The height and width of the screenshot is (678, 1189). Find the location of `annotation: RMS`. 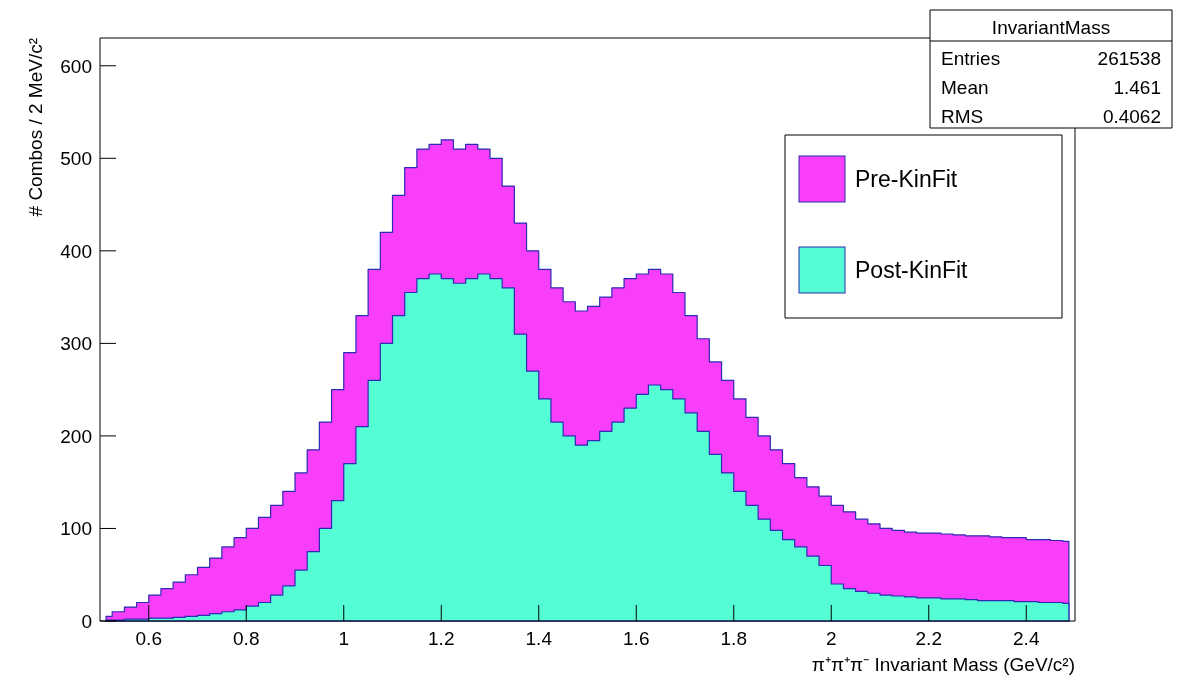

annotation: RMS is located at coordinates (962, 116).